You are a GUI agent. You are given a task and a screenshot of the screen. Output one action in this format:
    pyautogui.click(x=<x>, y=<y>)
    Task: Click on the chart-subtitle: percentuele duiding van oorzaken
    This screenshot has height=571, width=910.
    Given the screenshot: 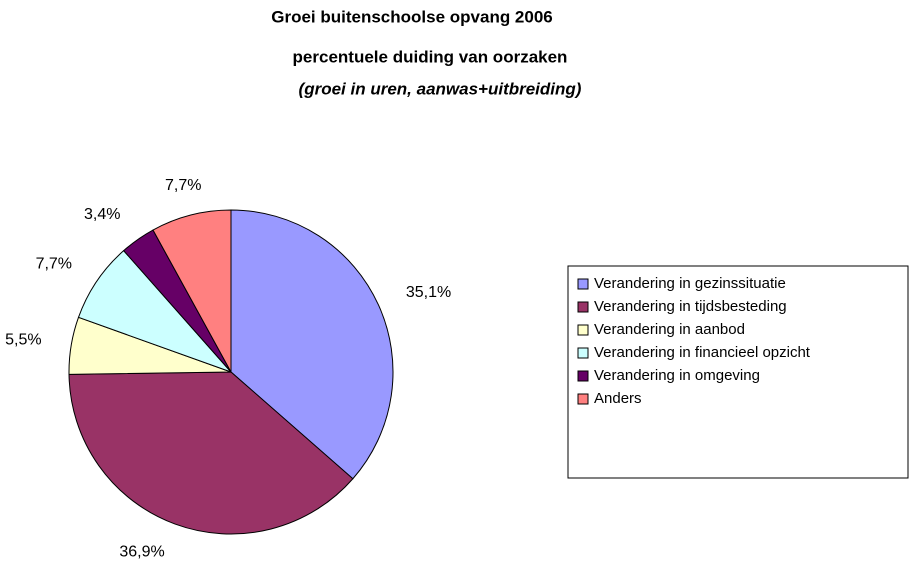 What is the action you would take?
    pyautogui.click(x=430, y=56)
    